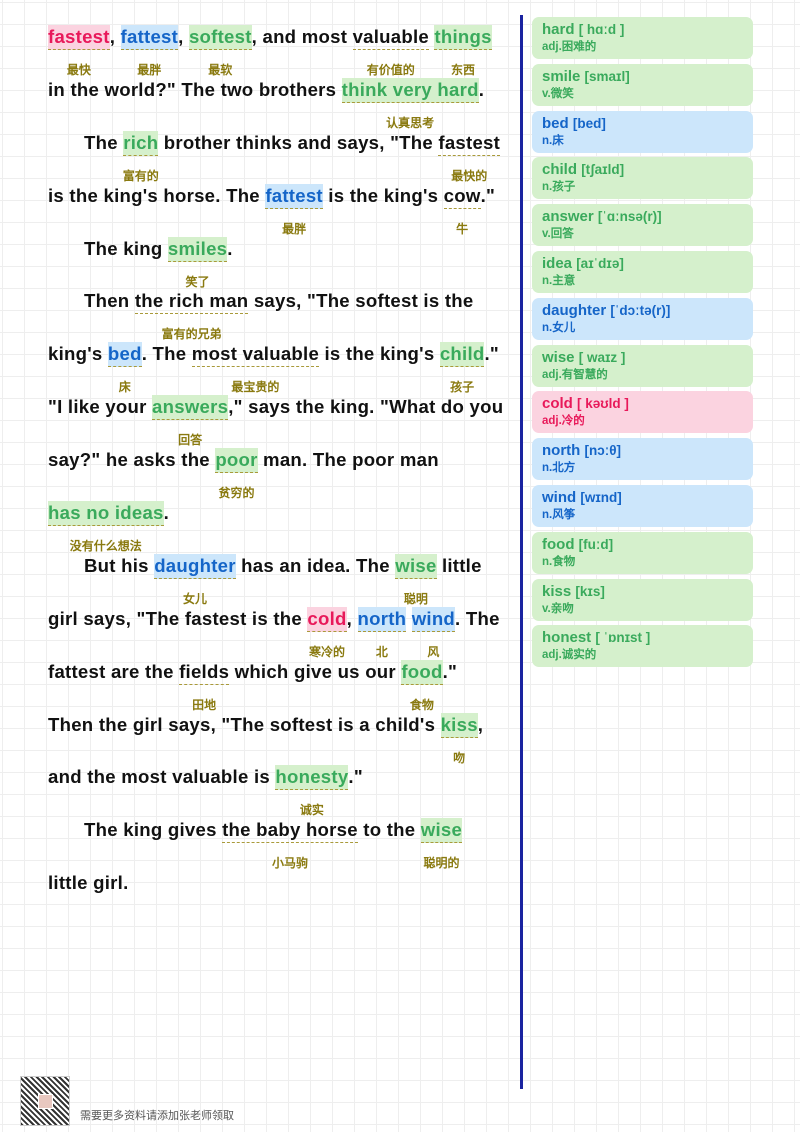  Describe the element at coordinates (416, 579) in the screenshot. I see `vocab-highlight: wise 聪明` at that location.